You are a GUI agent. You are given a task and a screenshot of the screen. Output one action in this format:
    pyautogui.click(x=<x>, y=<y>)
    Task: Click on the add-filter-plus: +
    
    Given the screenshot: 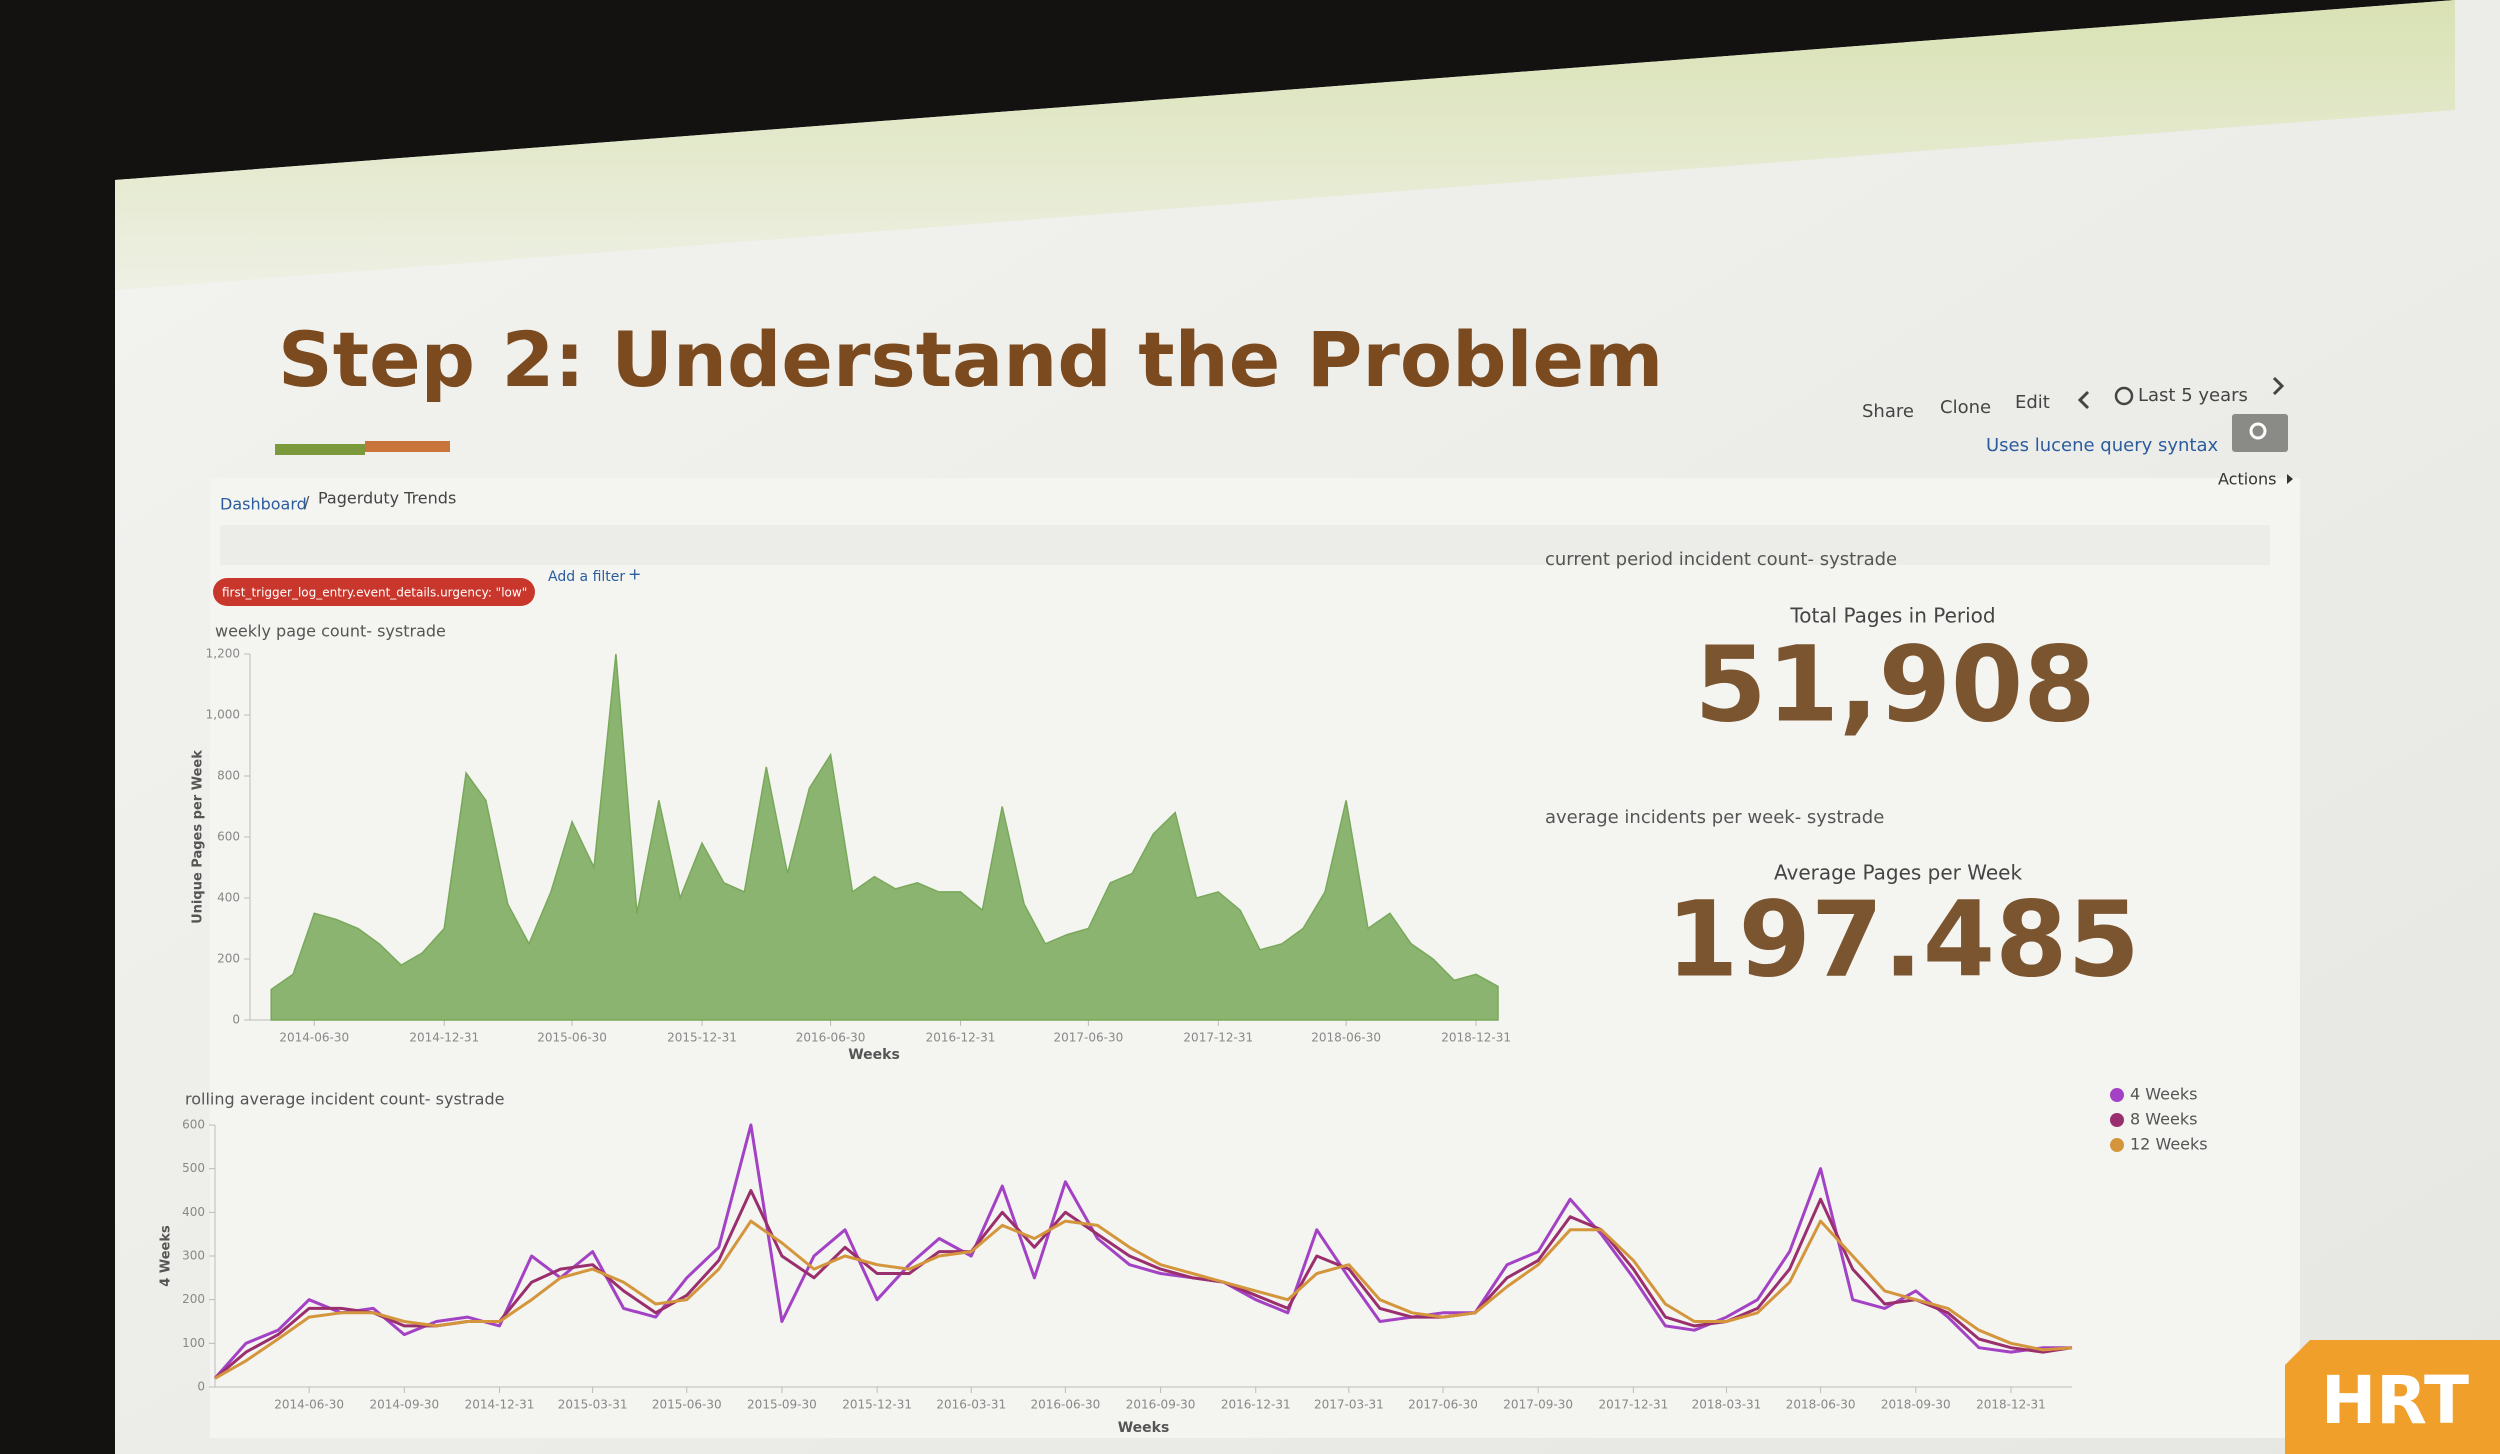 What is the action you would take?
    pyautogui.click(x=634, y=574)
    